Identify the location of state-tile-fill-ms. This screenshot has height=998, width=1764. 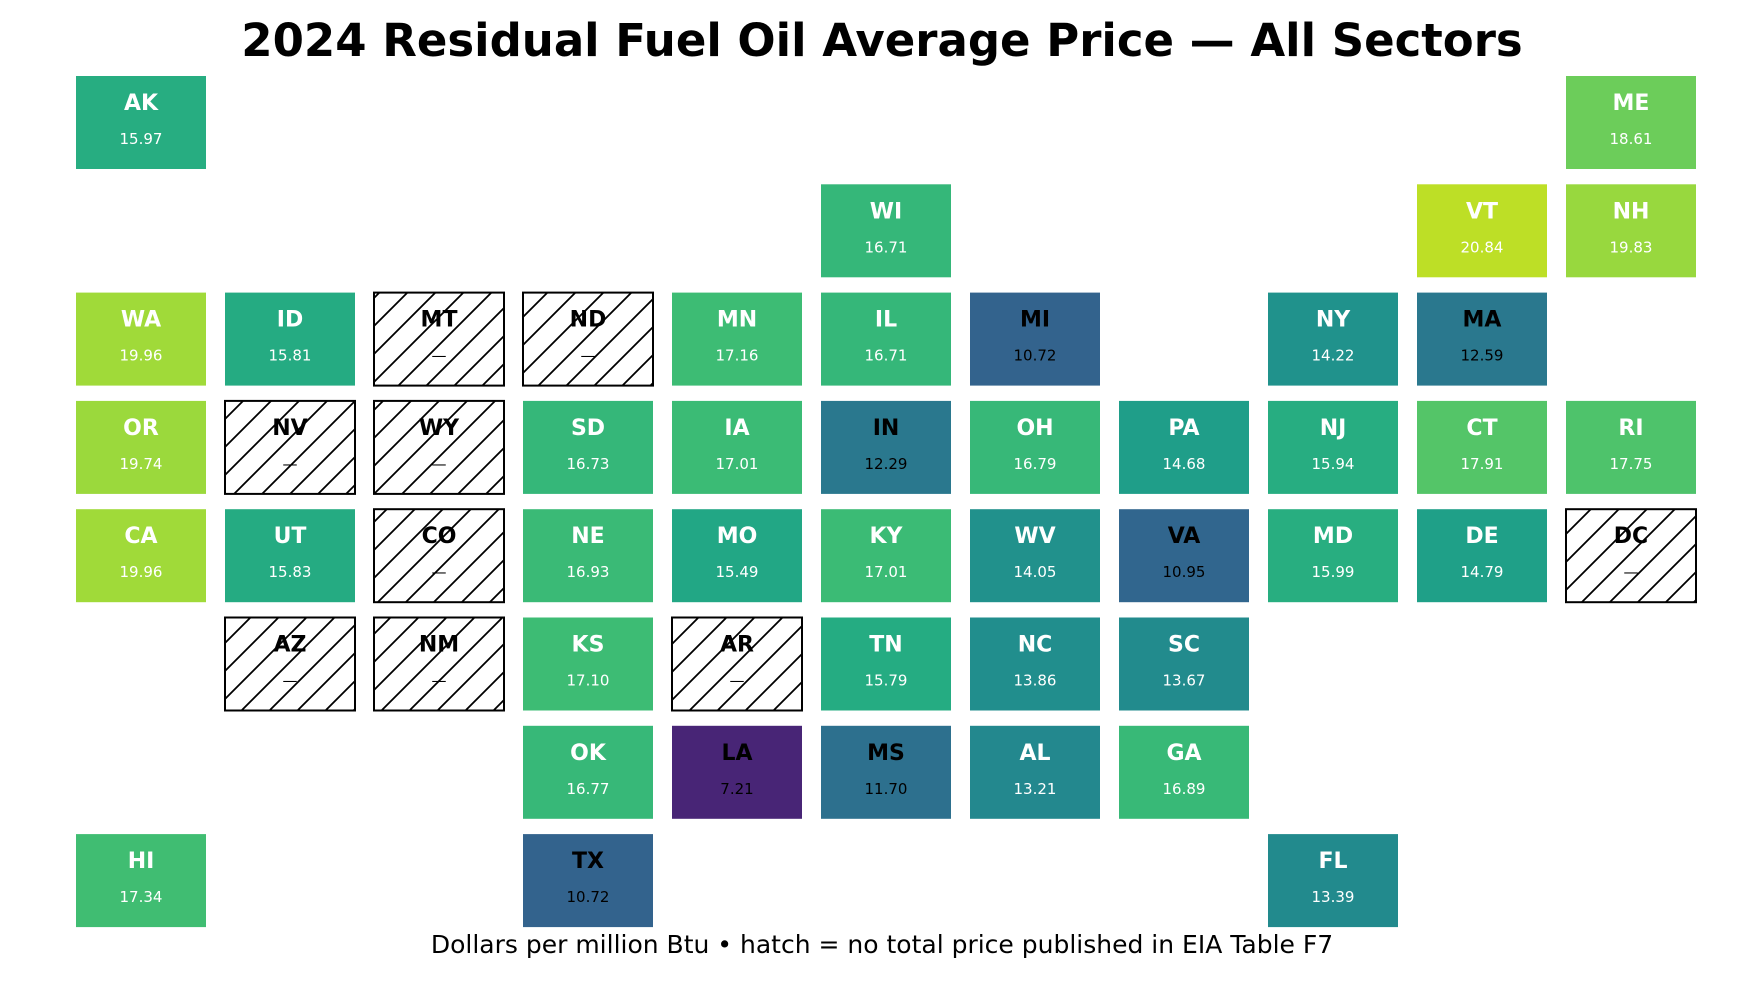
(886, 772).